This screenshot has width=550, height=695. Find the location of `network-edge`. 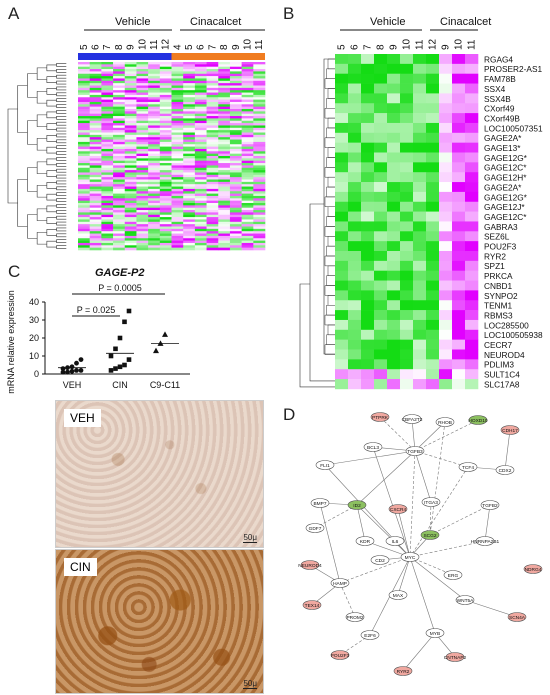

network-edge is located at coordinates (447, 549).